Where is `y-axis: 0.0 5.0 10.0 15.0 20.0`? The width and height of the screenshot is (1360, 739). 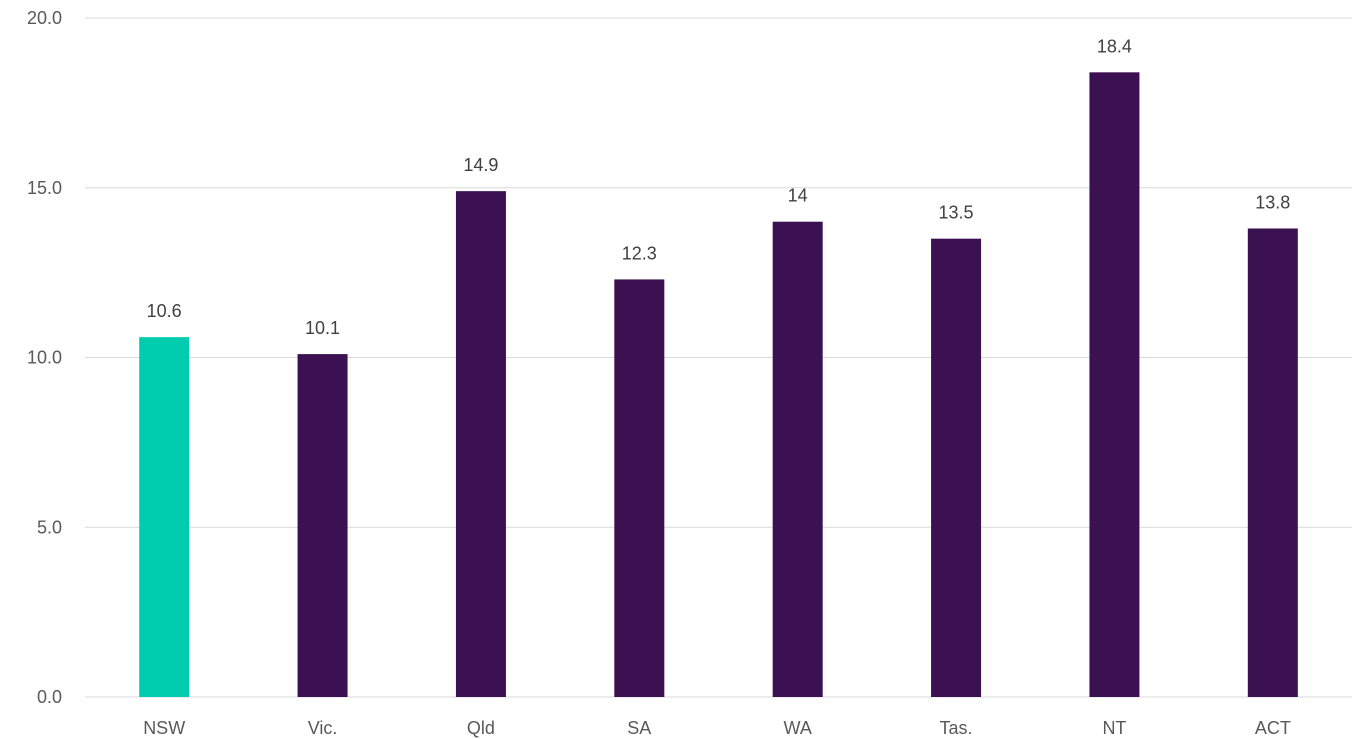 y-axis: 0.0 5.0 10.0 15.0 20.0 is located at coordinates (44, 357).